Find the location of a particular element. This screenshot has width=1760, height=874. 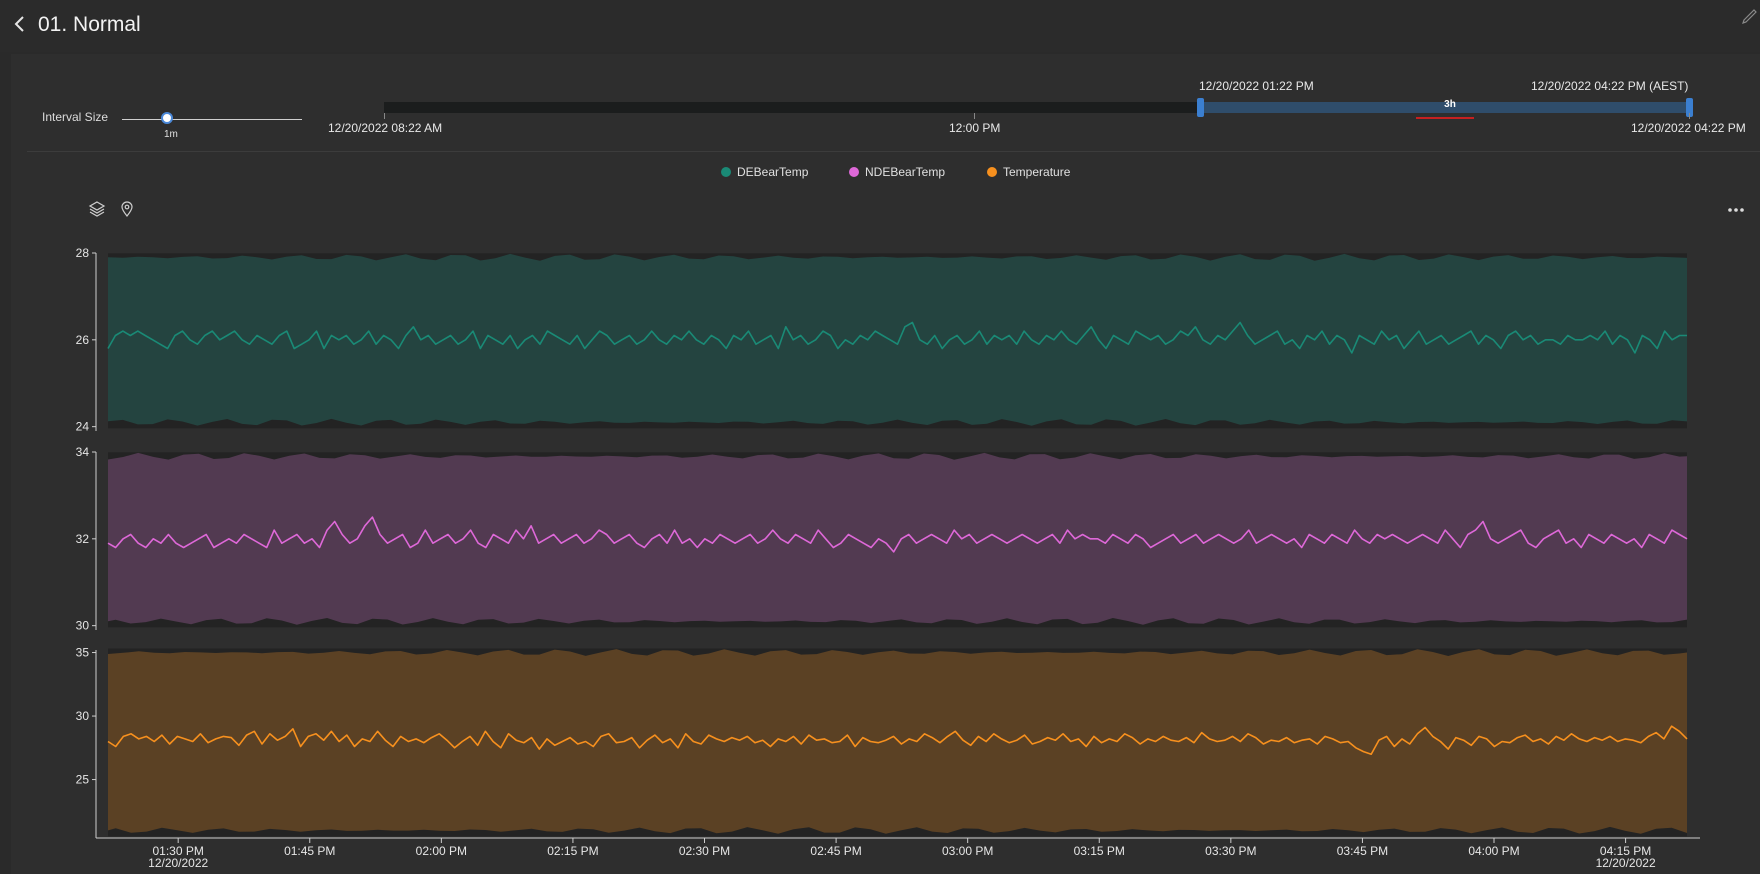

x-tick-label: 01:45 PM is located at coordinates (309, 851).